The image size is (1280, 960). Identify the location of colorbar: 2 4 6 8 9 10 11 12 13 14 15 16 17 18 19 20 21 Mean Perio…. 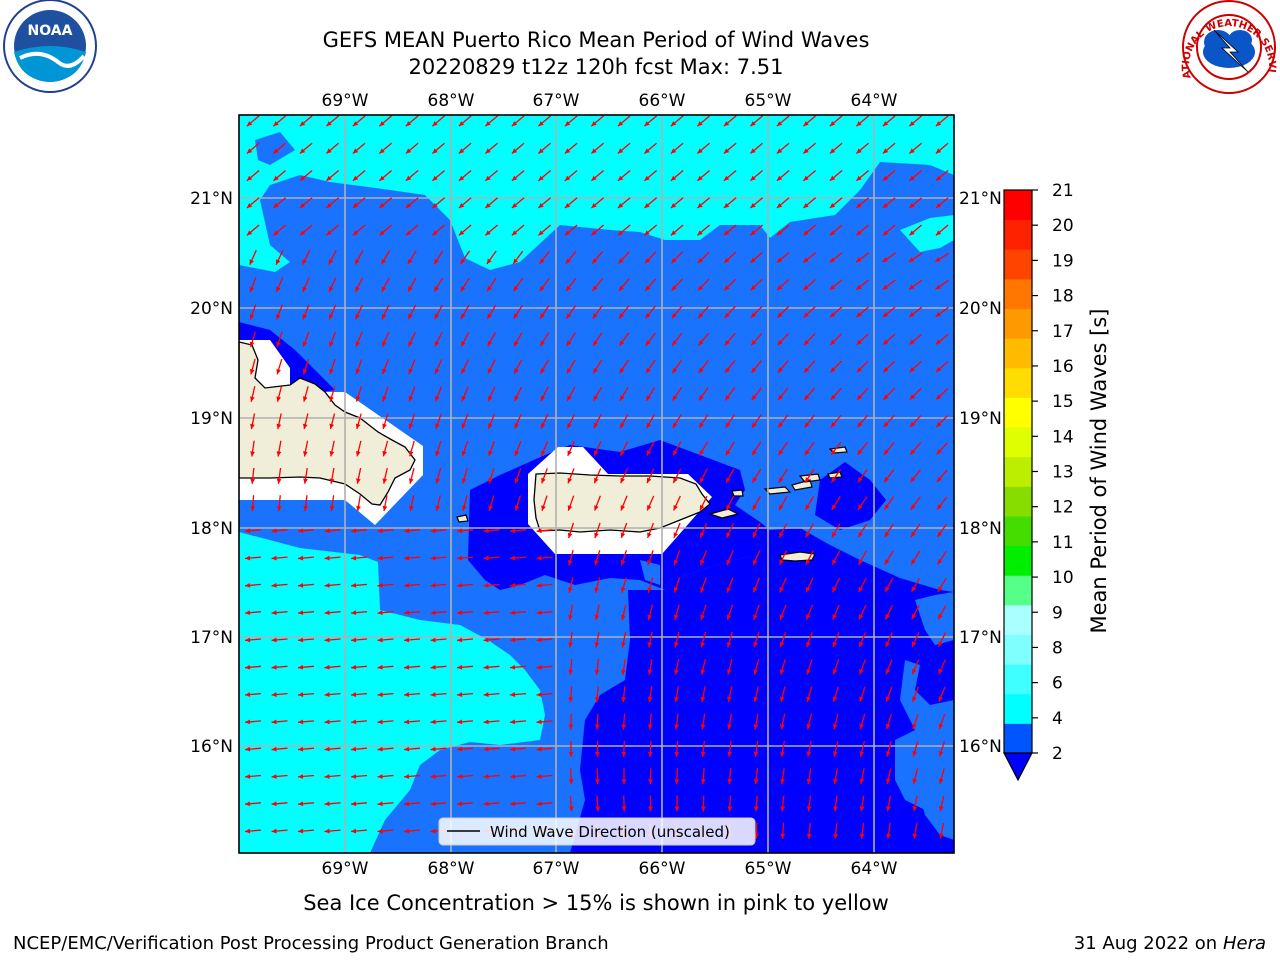
(1057, 481).